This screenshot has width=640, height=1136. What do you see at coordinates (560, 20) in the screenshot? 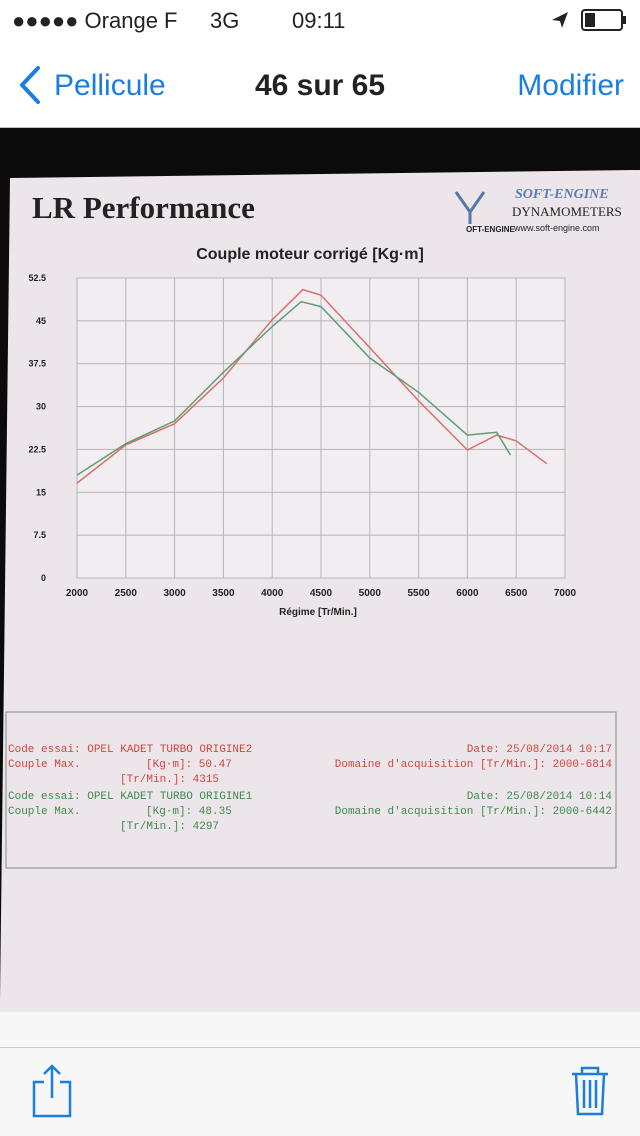
I see `location-icon` at bounding box center [560, 20].